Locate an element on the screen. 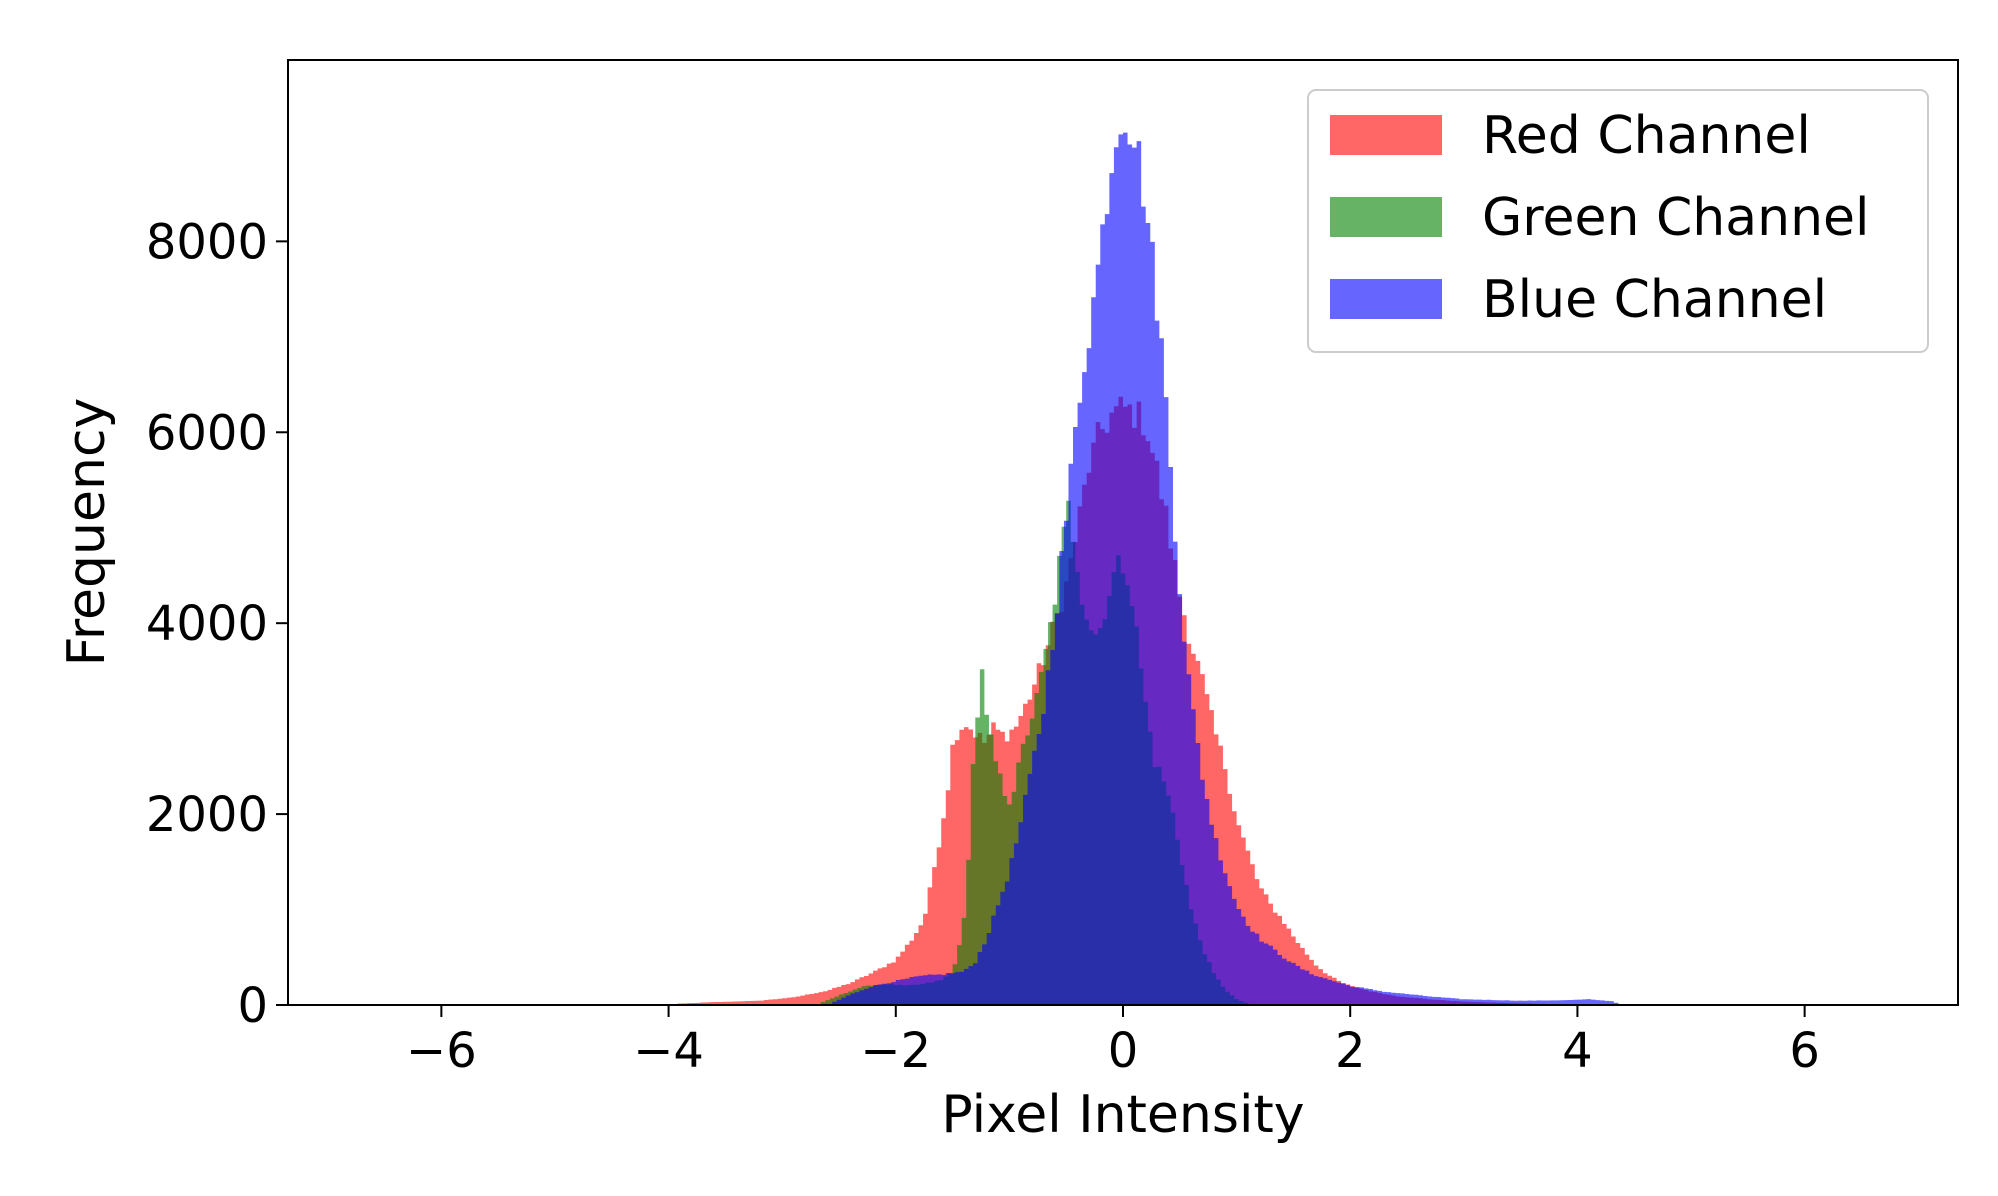  legend-swatch-blue-channel is located at coordinates (1386, 299).